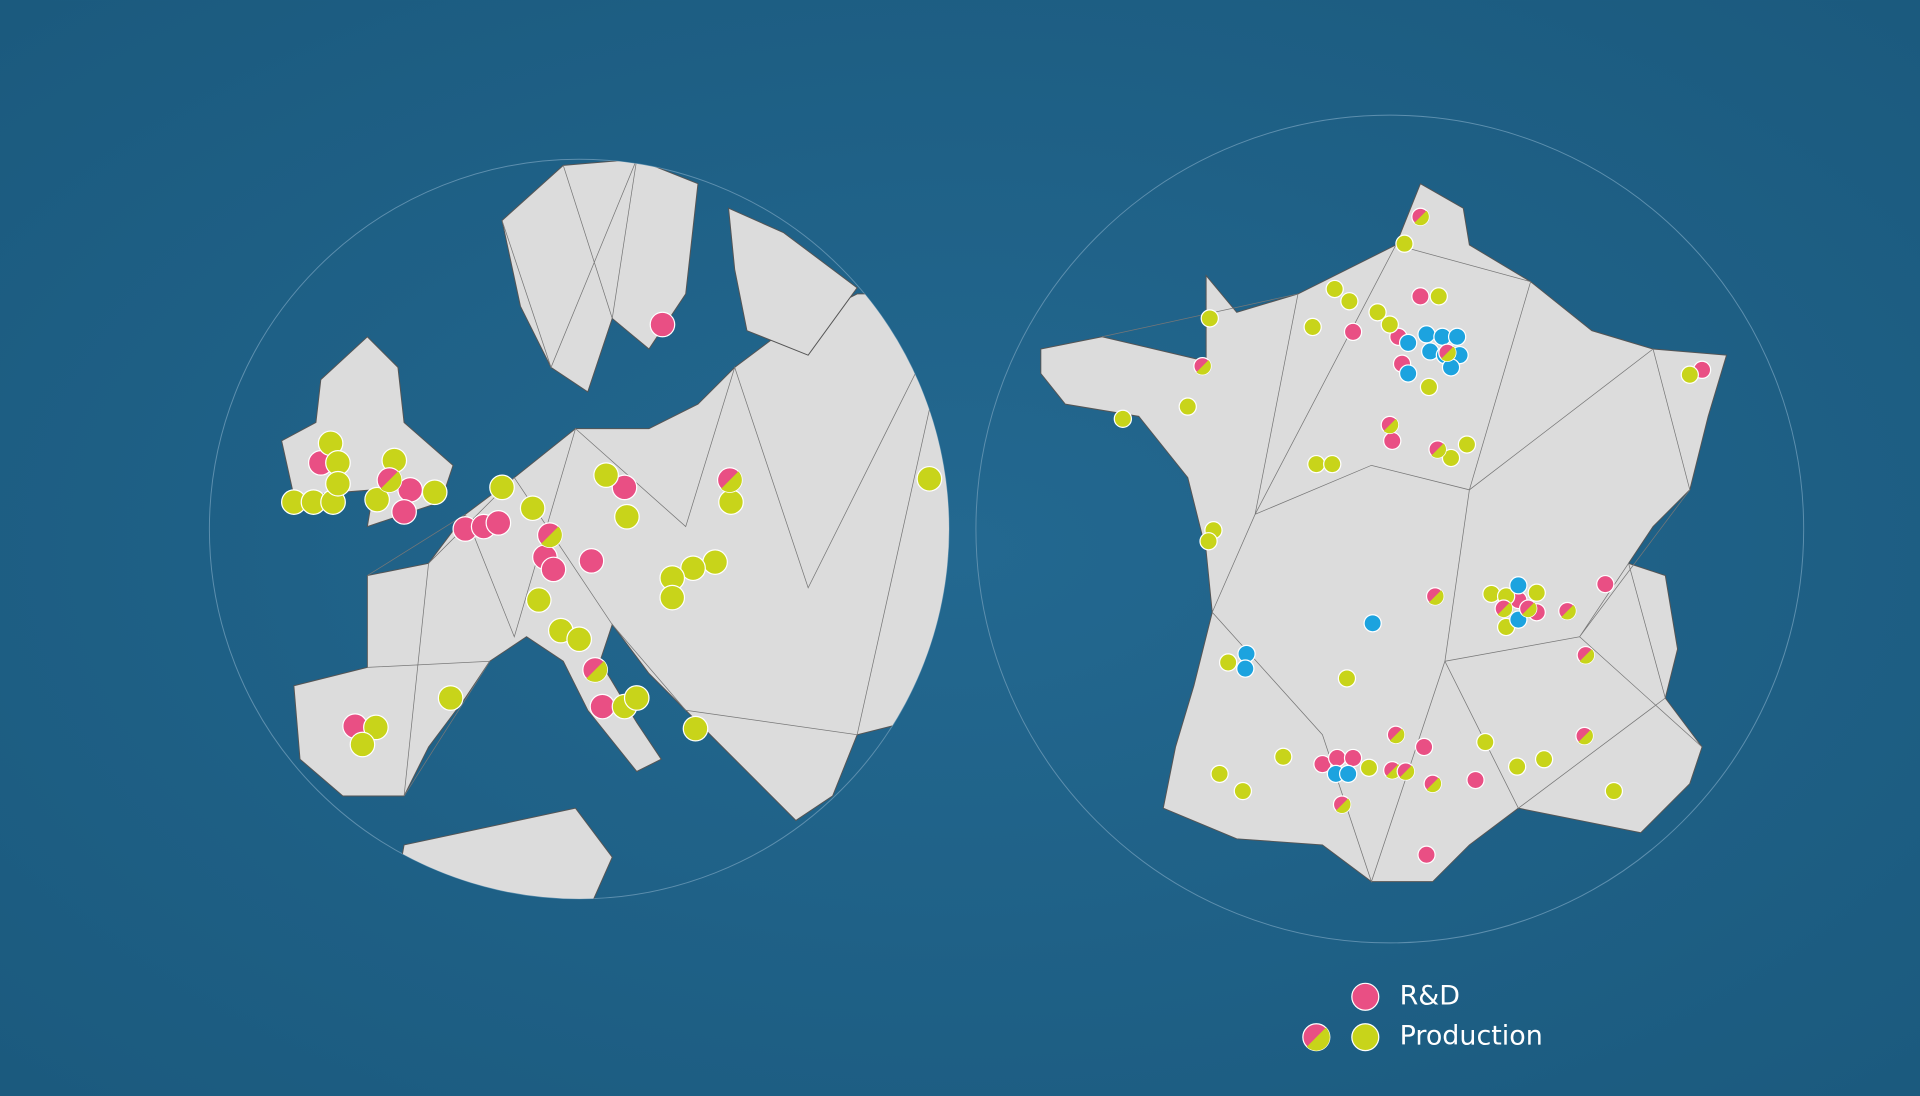 The width and height of the screenshot is (1920, 1096). Describe the element at coordinates (793, 281) in the screenshot. I see `finland` at that location.